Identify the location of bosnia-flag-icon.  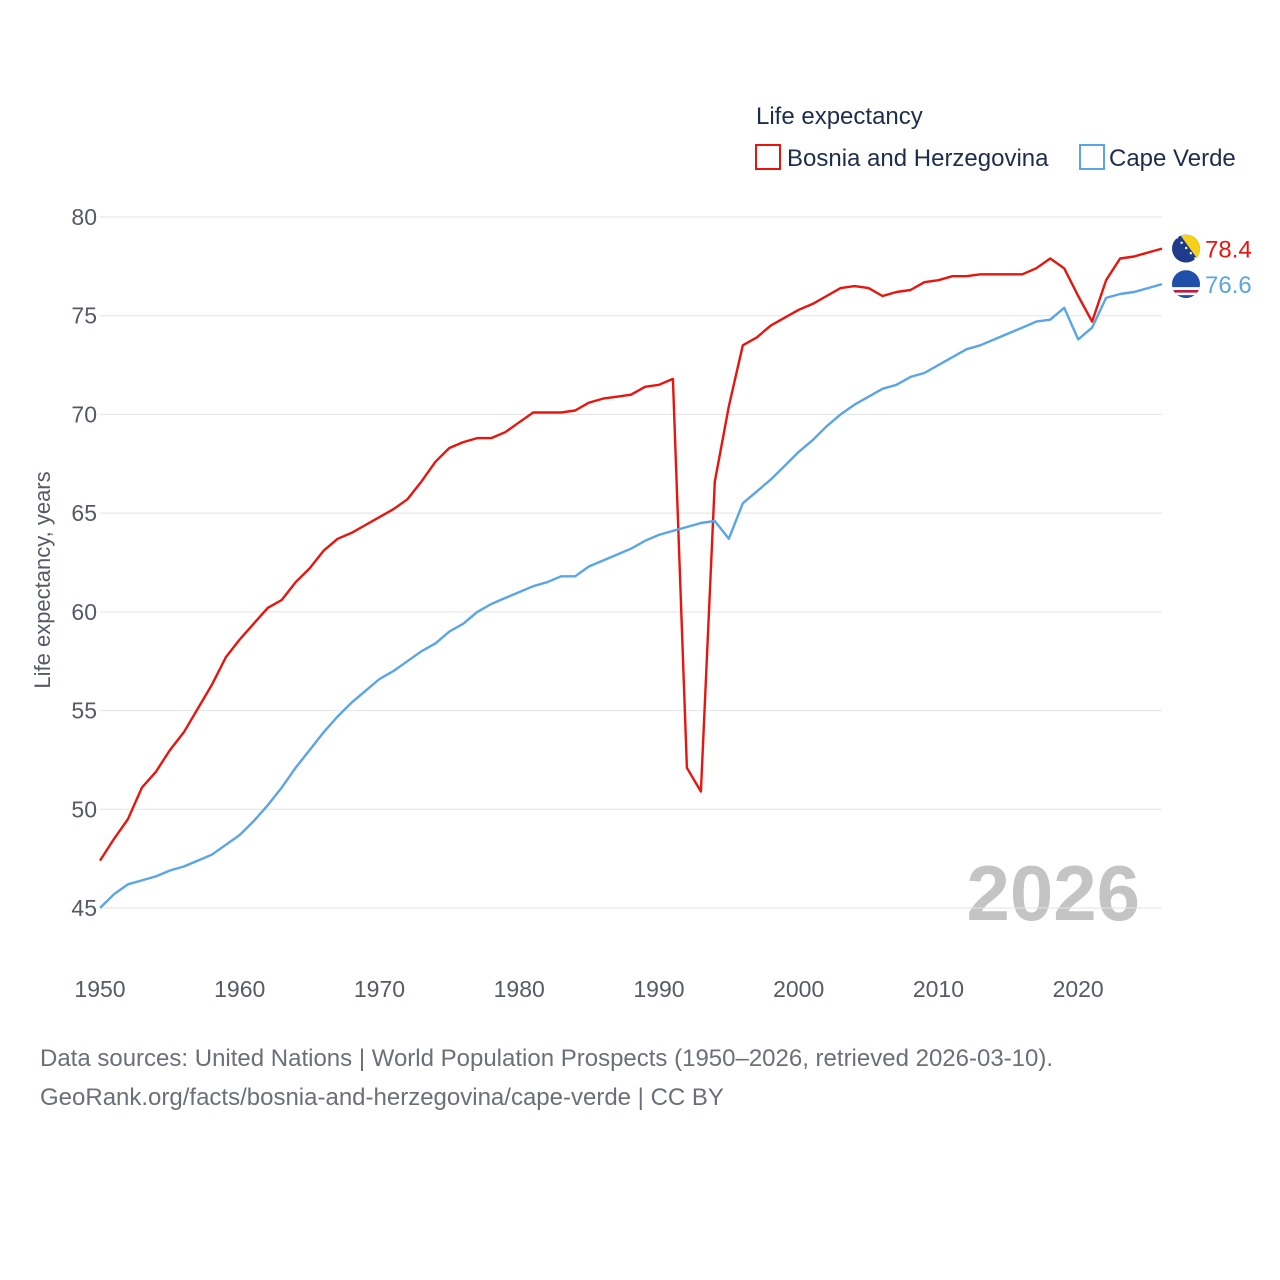
(1186, 248).